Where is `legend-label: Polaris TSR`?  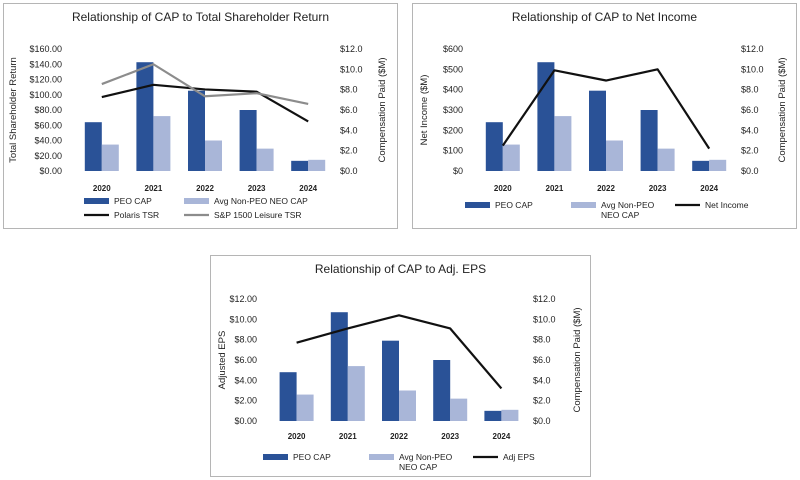
legend-label: Polaris TSR is located at coordinates (136, 215).